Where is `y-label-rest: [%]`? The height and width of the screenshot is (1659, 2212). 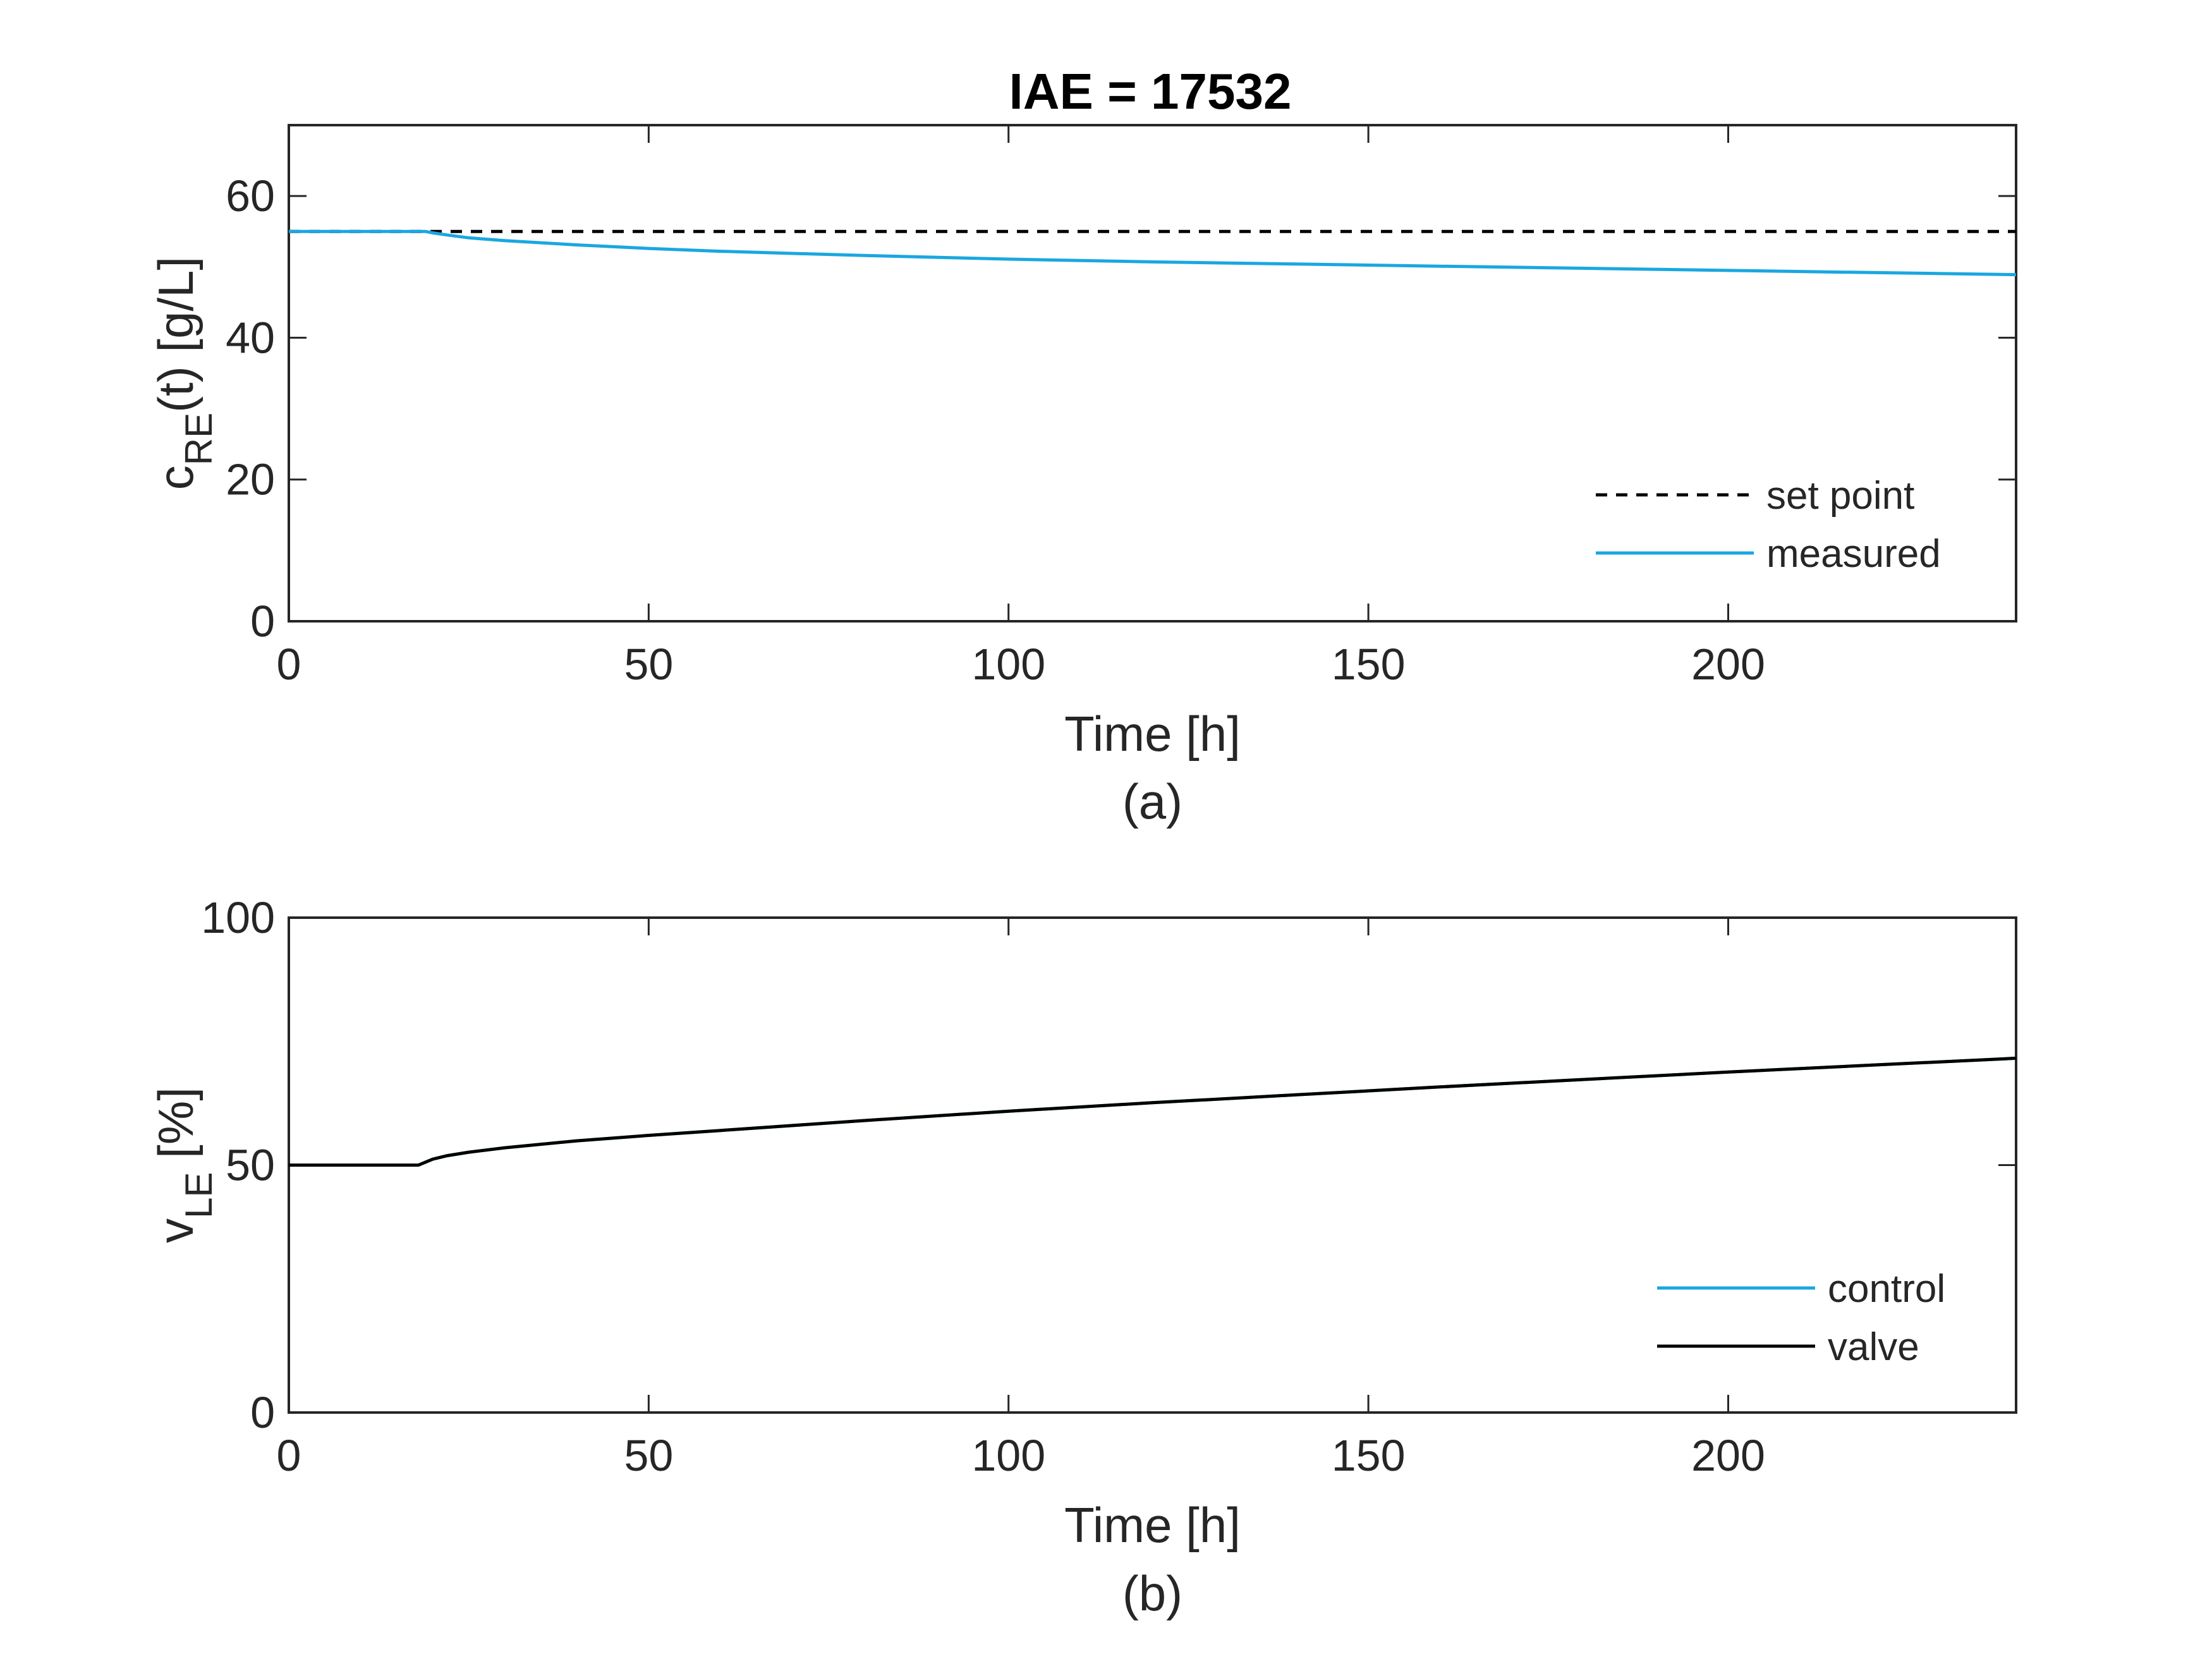
y-label-rest: [%] is located at coordinates (176, 1129).